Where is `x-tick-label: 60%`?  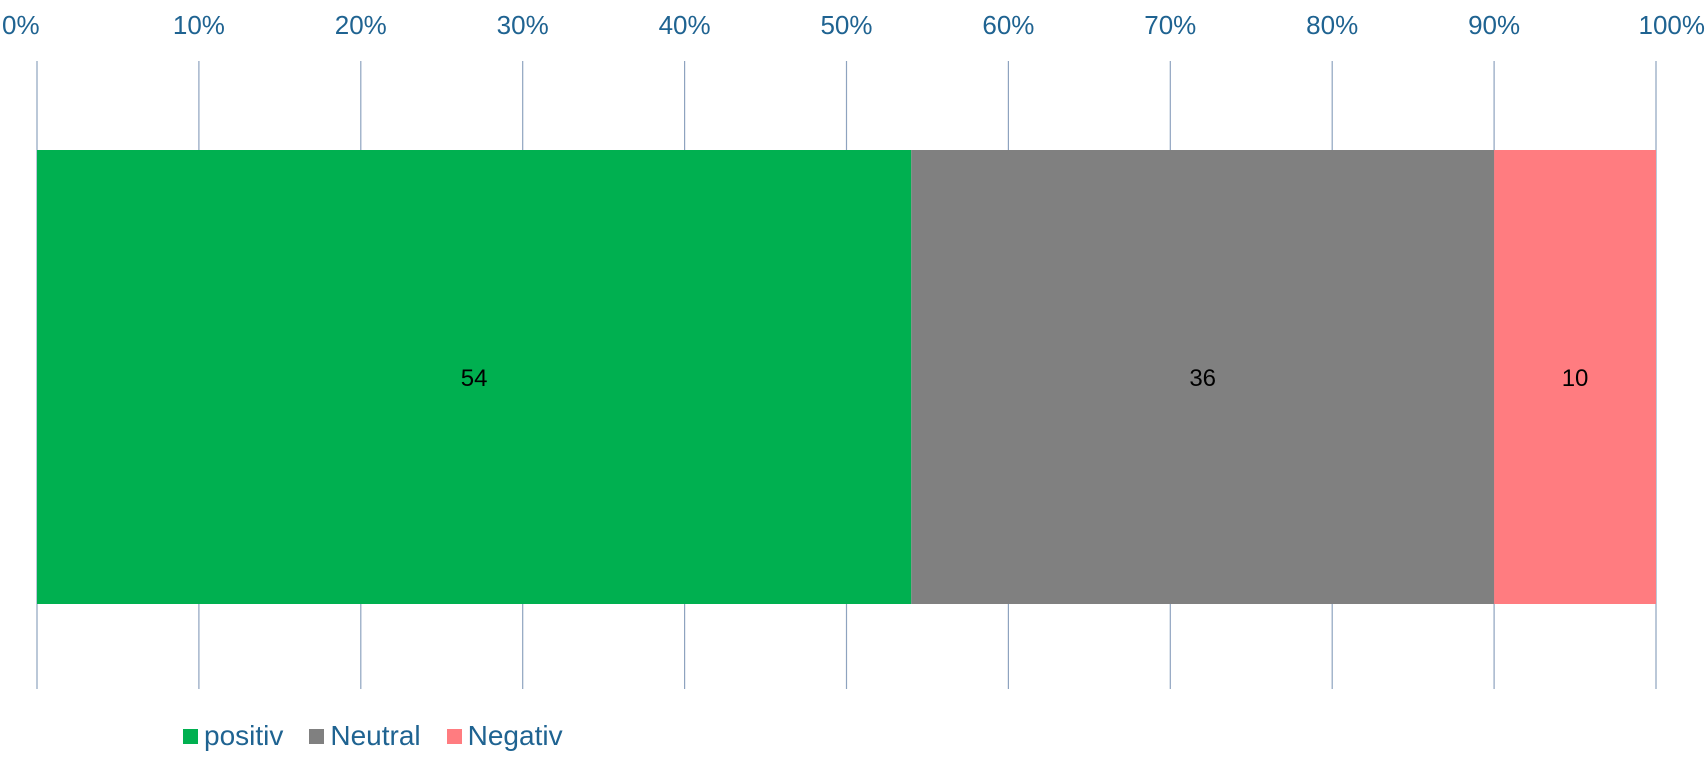
x-tick-label: 60% is located at coordinates (1008, 25).